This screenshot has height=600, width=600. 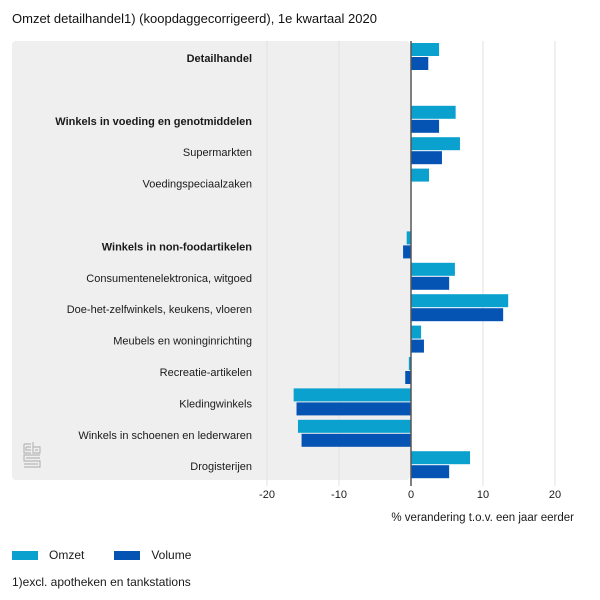 I want to click on category-label: Winkels in schoenen en lederwaren, so click(x=165, y=436).